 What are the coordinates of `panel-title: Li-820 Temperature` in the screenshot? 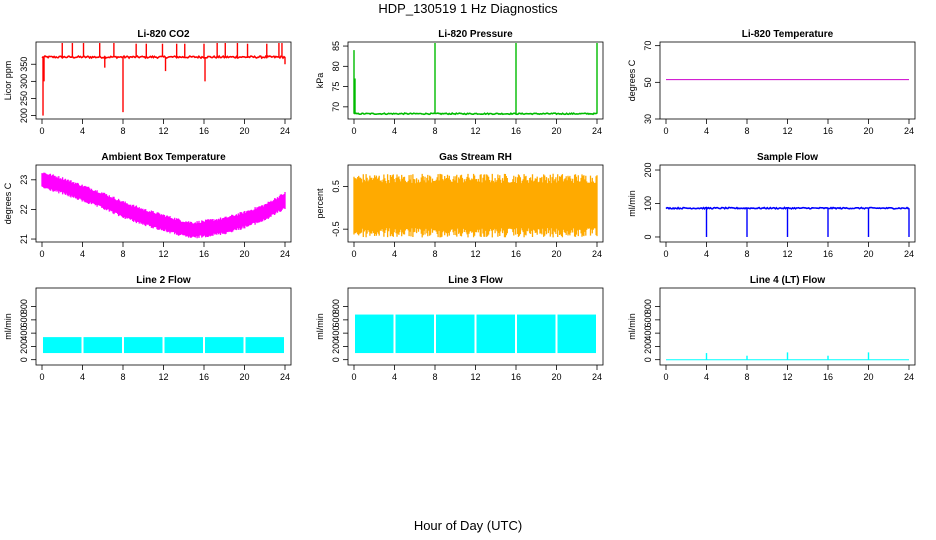 It's located at (788, 34).